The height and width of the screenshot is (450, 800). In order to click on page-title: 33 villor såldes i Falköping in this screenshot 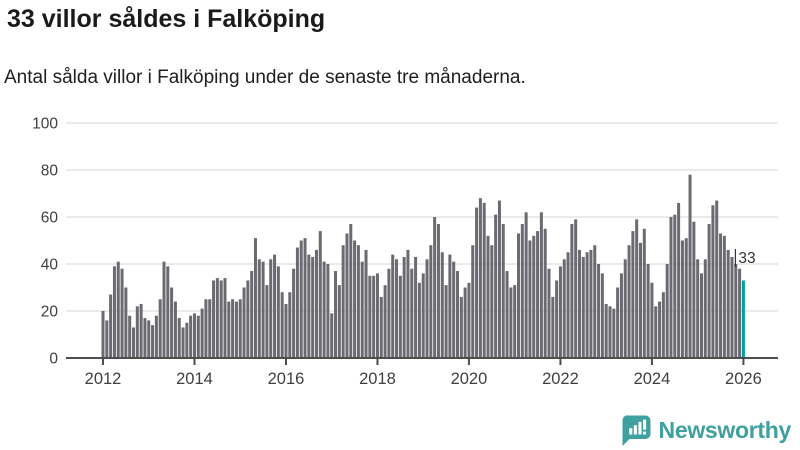, I will do `click(166, 19)`.